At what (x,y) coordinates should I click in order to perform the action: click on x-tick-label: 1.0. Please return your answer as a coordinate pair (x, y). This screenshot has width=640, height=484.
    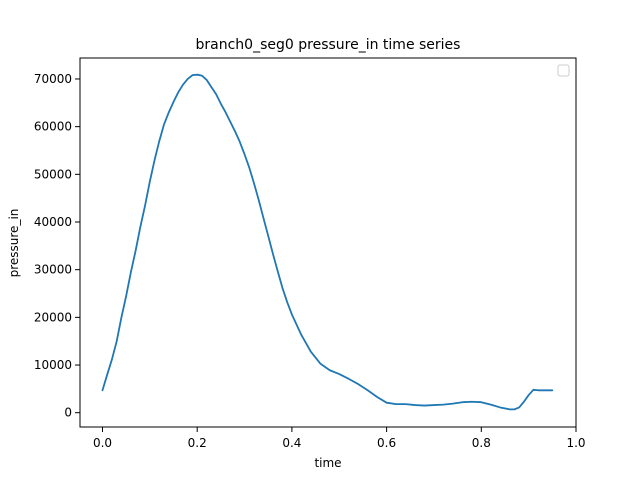
    Looking at the image, I should click on (575, 443).